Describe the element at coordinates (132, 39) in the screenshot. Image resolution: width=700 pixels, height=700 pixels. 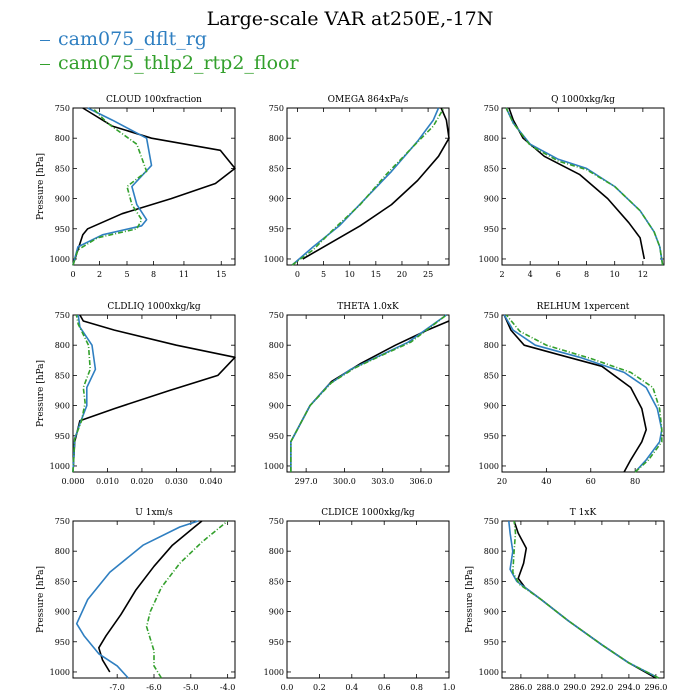
I see `legend-label-dflt: cam075_dflt_rg` at that location.